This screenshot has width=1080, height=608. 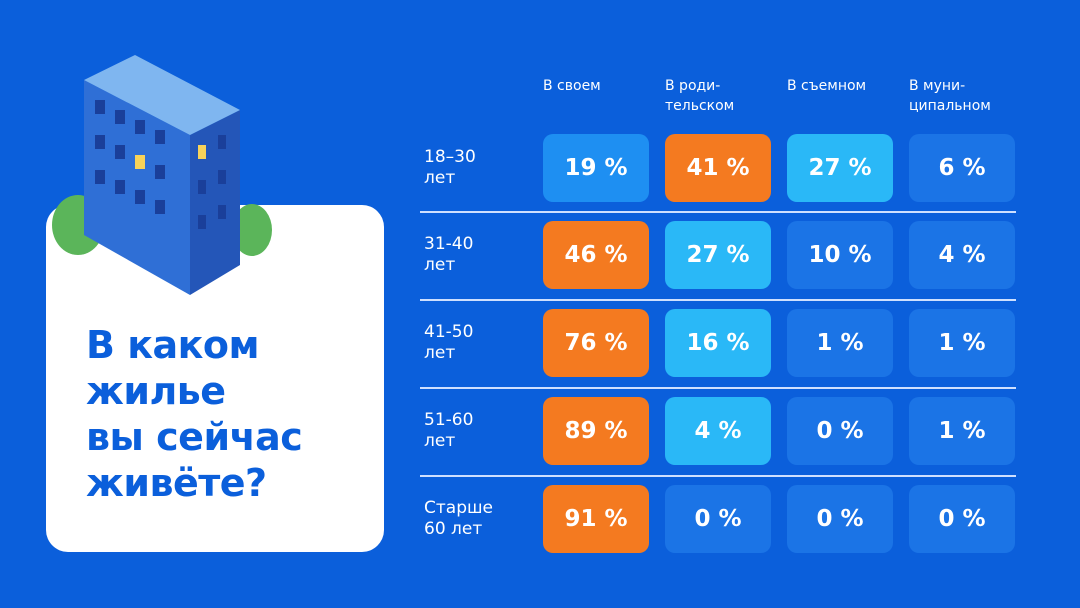 I want to click on cell: 41 %, so click(x=718, y=168).